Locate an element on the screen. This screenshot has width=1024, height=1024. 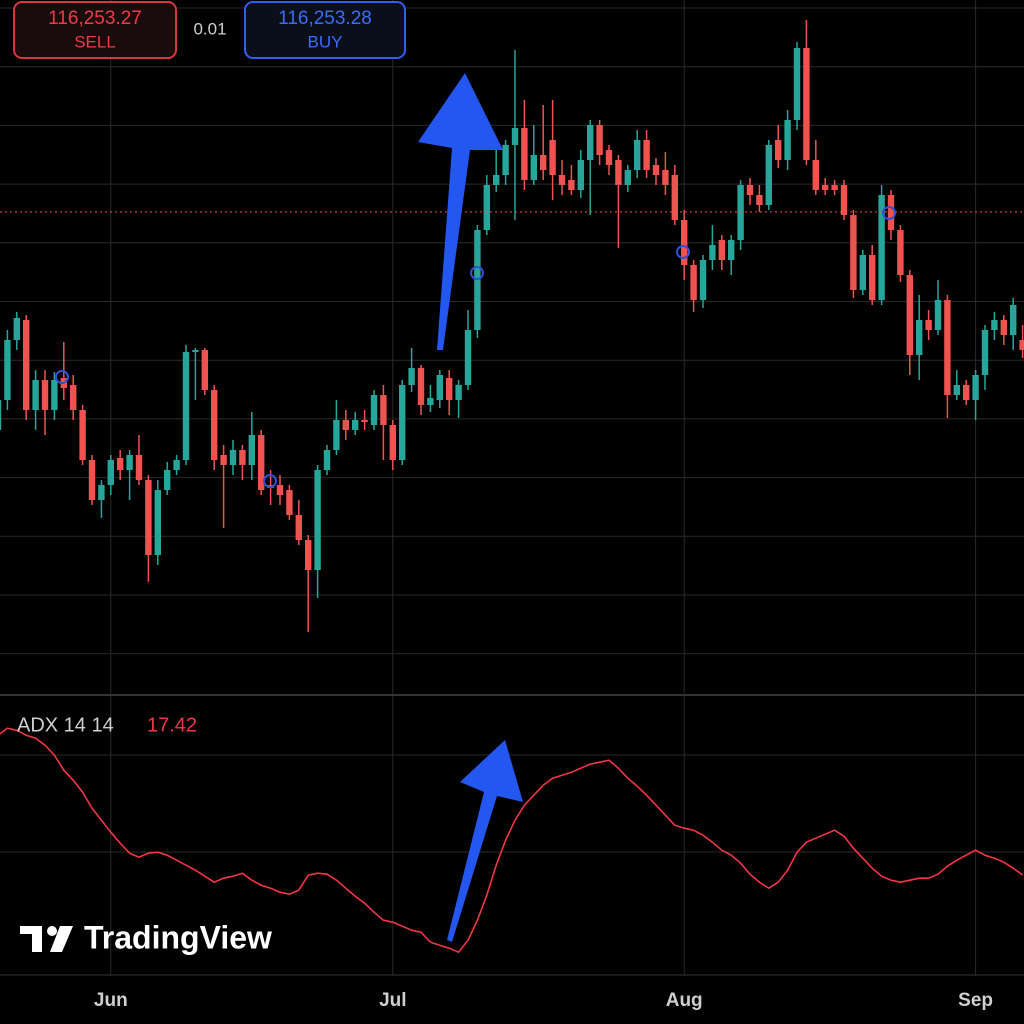
x-tick-label: Jun is located at coordinates (111, 1000).